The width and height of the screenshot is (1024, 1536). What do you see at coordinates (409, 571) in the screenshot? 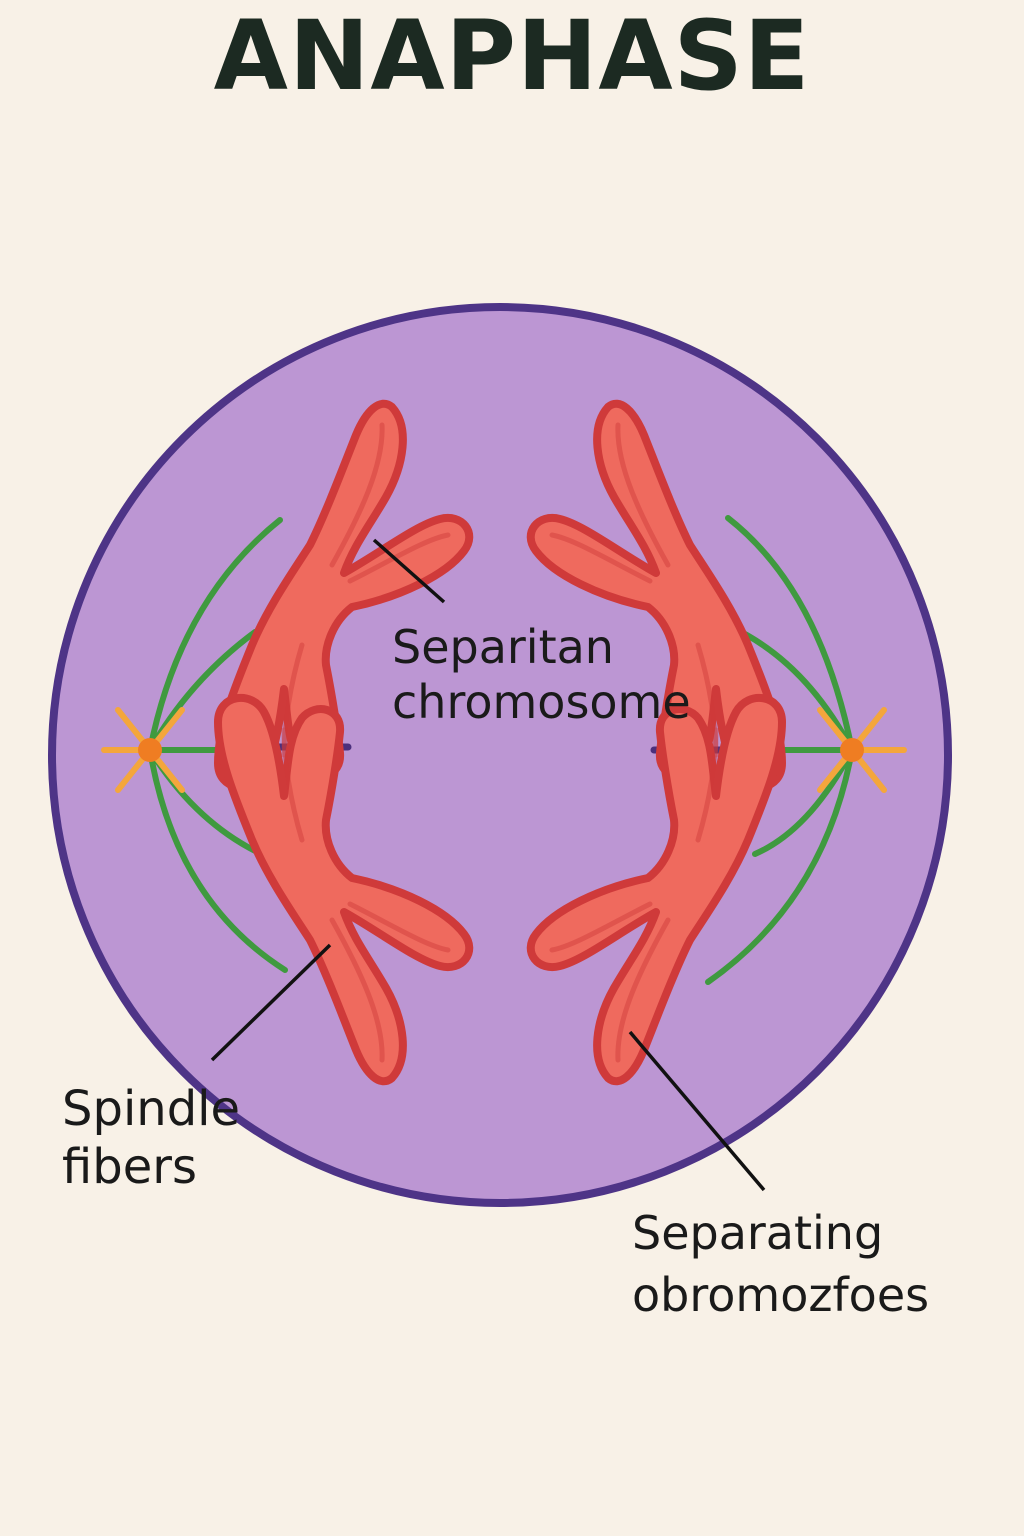
I see `leader-line-center` at bounding box center [409, 571].